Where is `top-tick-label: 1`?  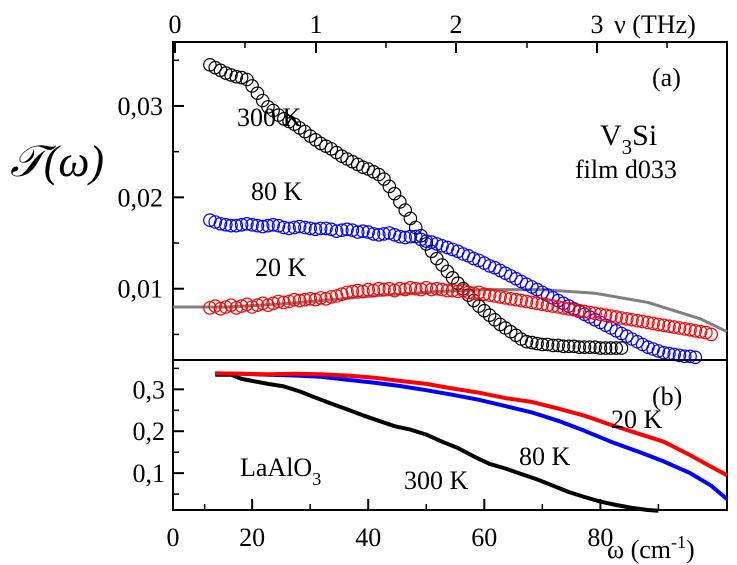
top-tick-label: 1 is located at coordinates (316, 24).